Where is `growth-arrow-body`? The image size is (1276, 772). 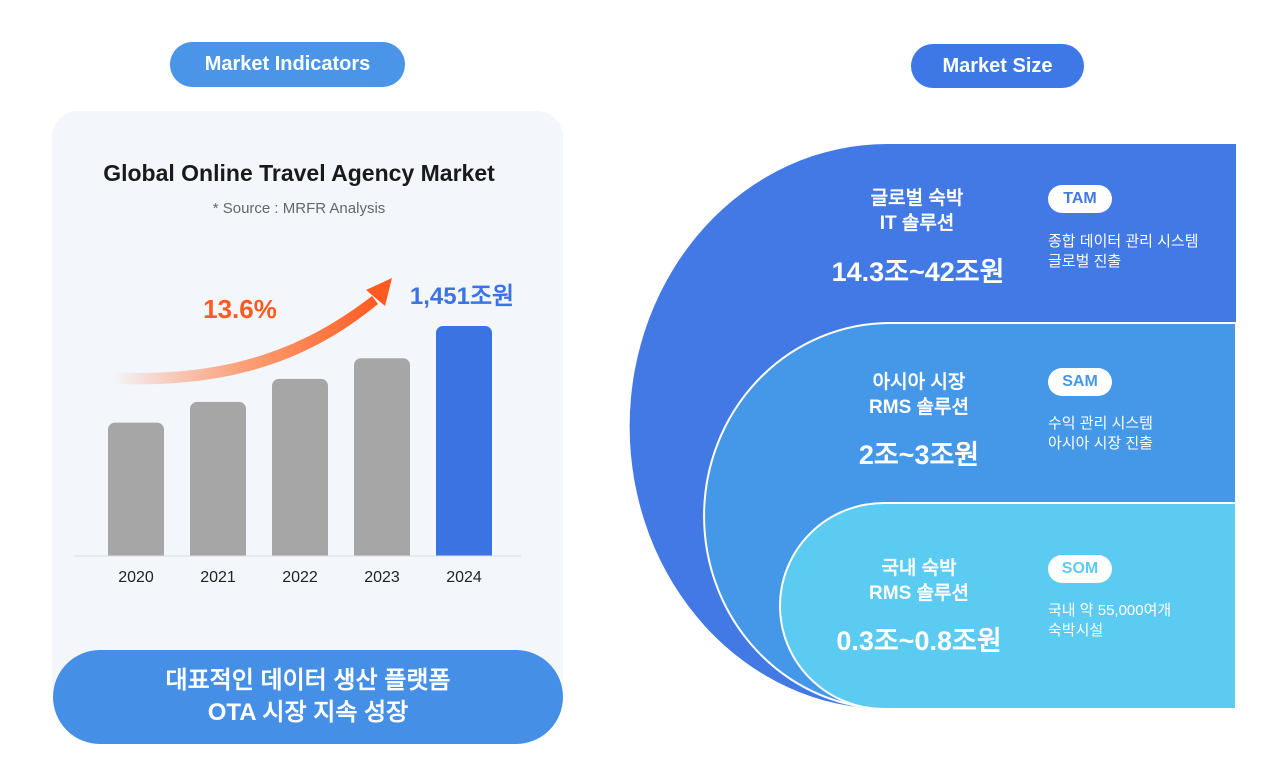
growth-arrow-body is located at coordinates (245, 340).